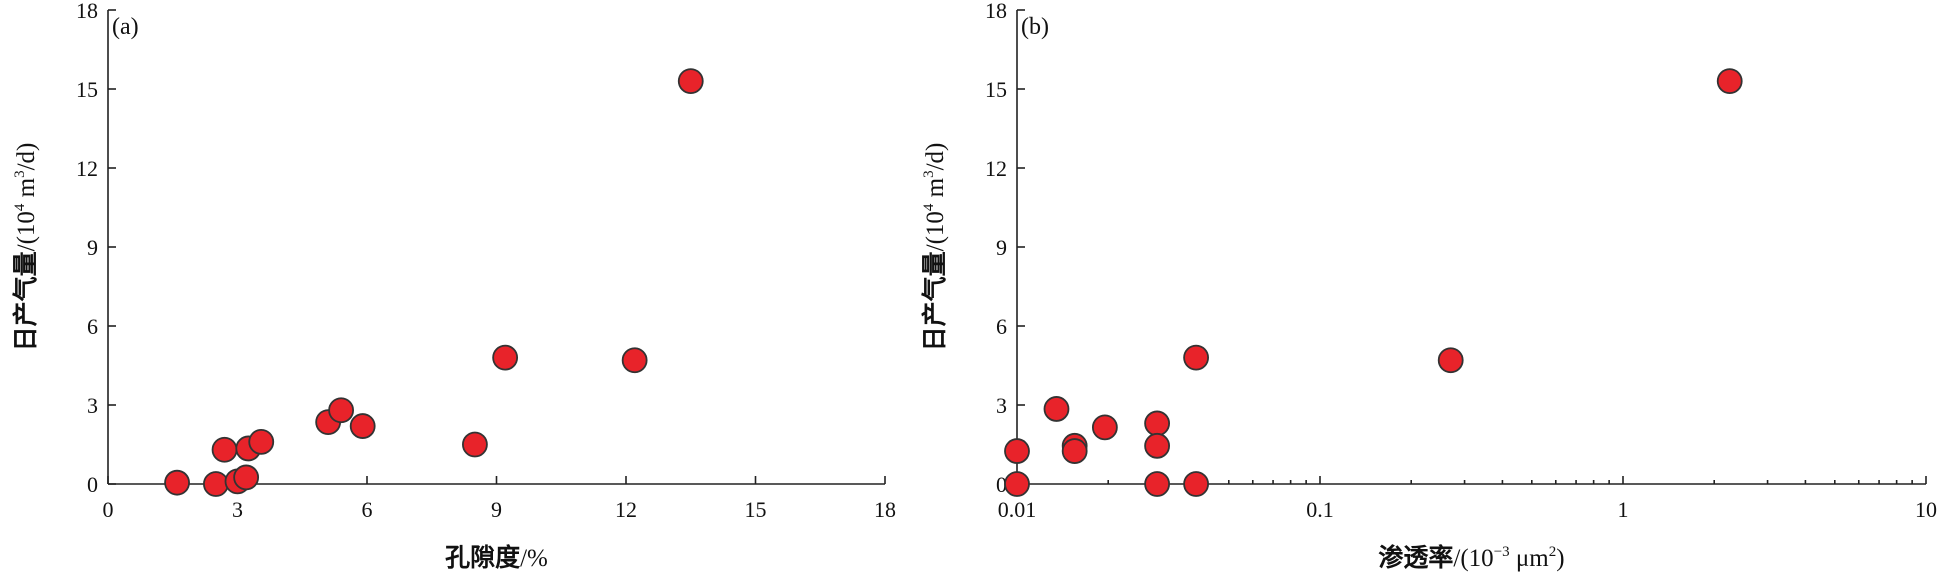  I want to click on x-tick-label: 0, so click(108, 509).